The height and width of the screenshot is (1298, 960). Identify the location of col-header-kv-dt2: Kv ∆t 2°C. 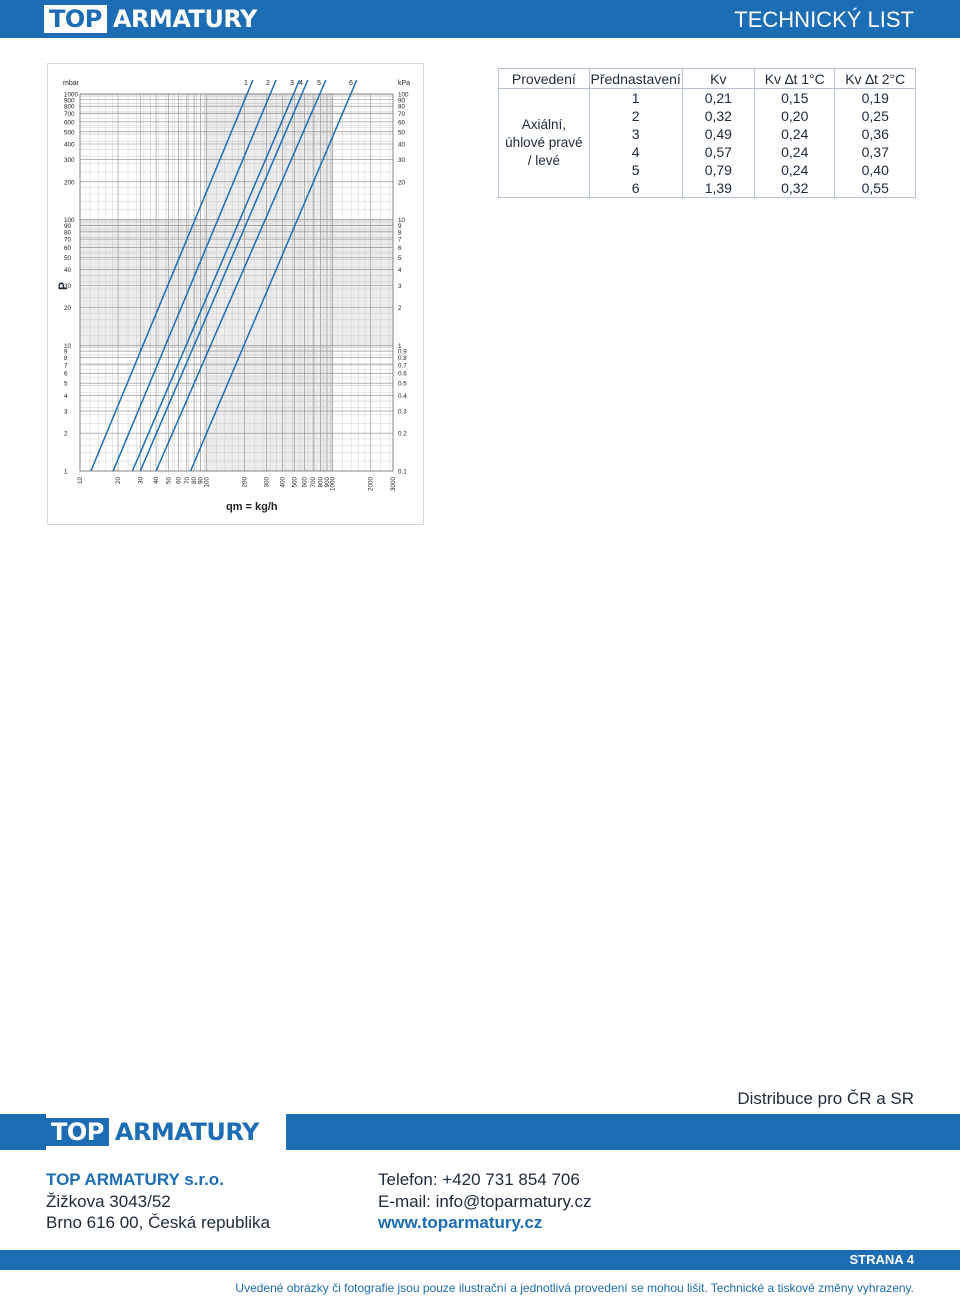
(875, 78).